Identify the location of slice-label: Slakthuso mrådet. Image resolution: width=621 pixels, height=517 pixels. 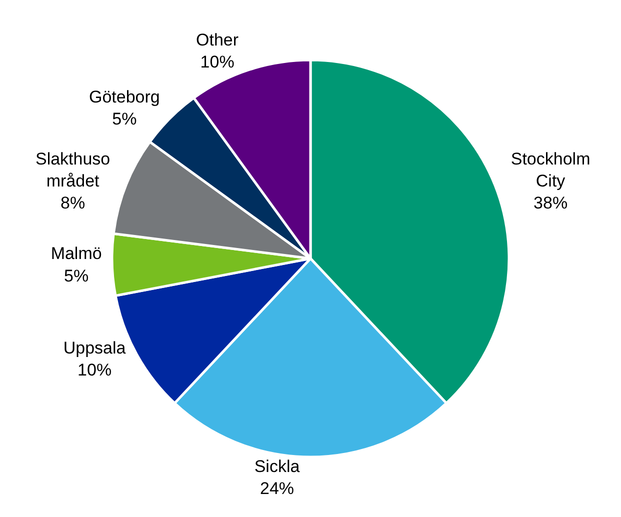
(72, 170).